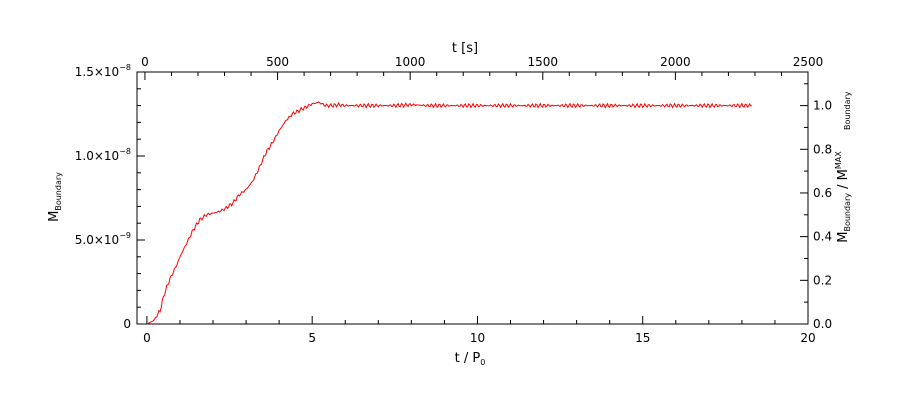 Image resolution: width=900 pixels, height=400 pixels. I want to click on x-bottom-tick-label: 10, so click(477, 338).